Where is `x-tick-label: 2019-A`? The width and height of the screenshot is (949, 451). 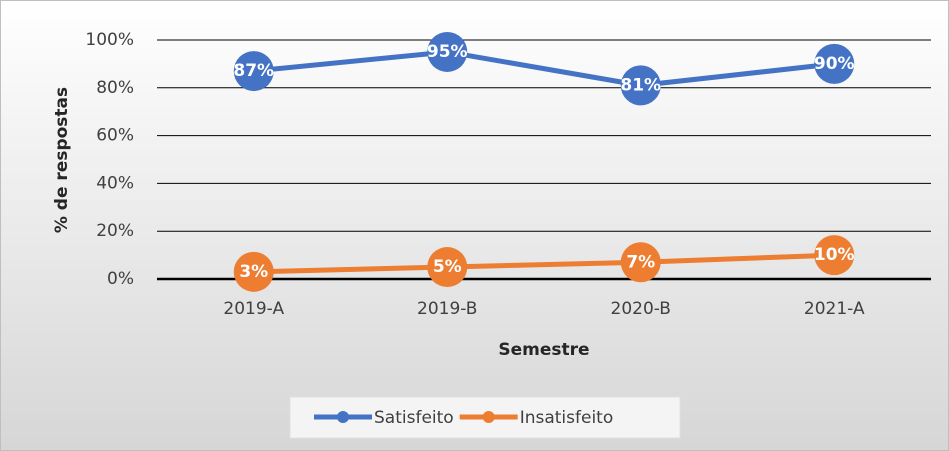 x-tick-label: 2019-A is located at coordinates (253, 309).